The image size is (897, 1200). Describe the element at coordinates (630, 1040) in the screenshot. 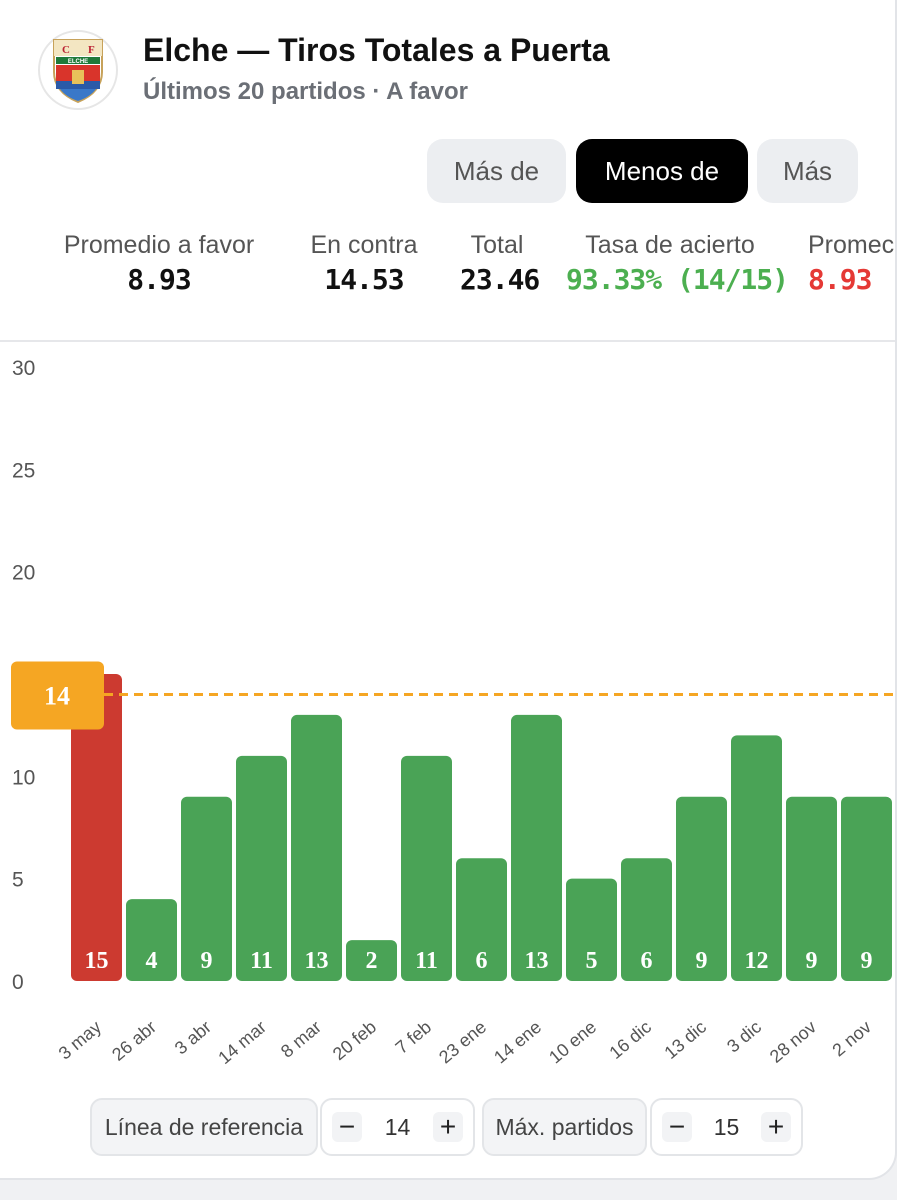

I see `x-tick-label: 16 dic` at that location.